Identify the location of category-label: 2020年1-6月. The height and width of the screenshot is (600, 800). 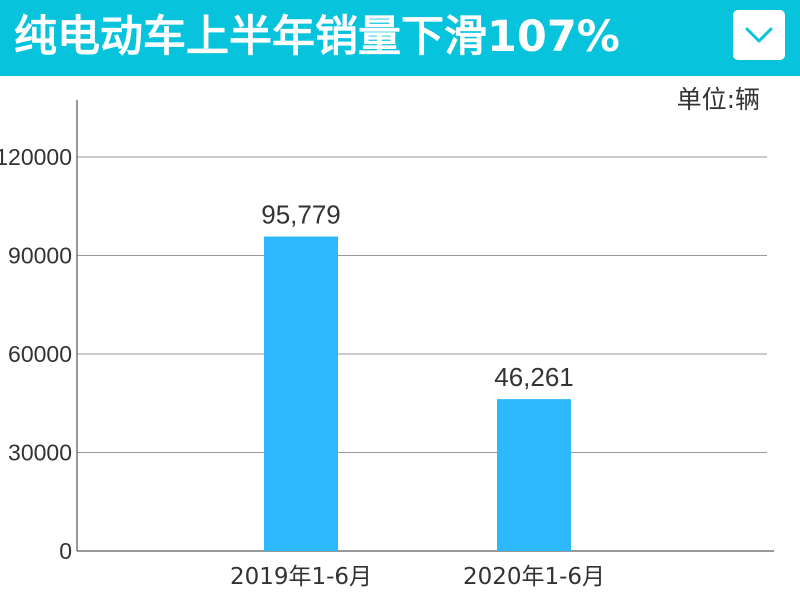
(534, 577).